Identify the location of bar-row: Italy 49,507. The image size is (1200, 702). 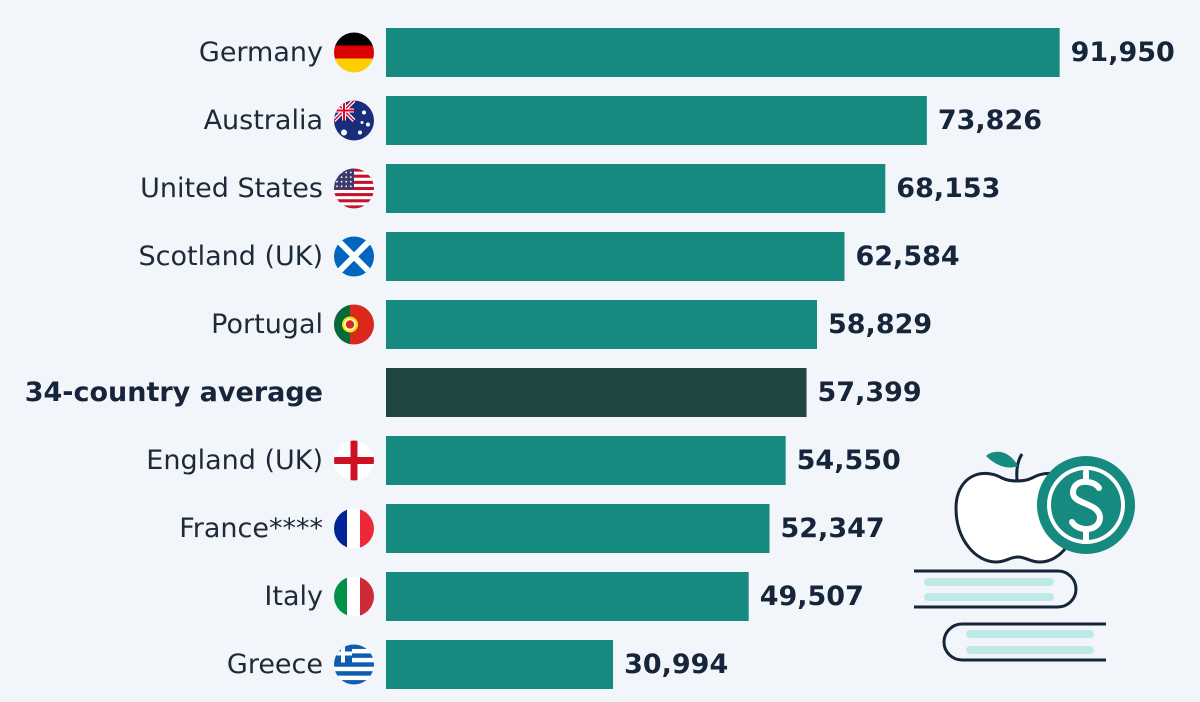
(564, 596).